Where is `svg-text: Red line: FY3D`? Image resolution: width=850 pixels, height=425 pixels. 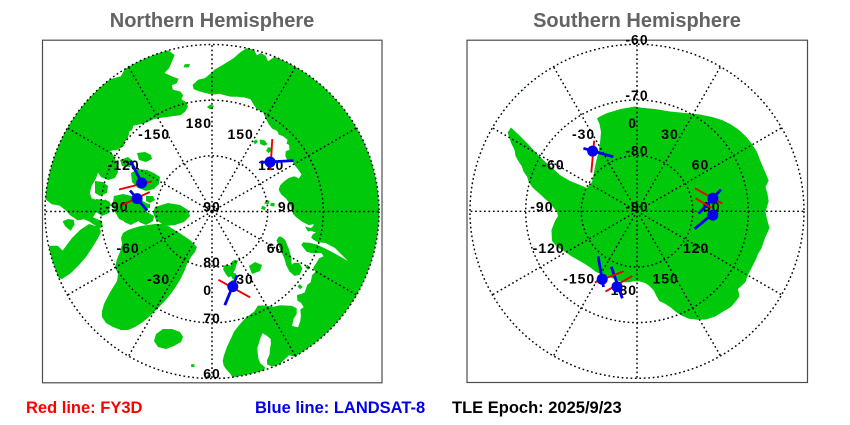
svg-text: Red line: FY3D is located at coordinates (84, 408).